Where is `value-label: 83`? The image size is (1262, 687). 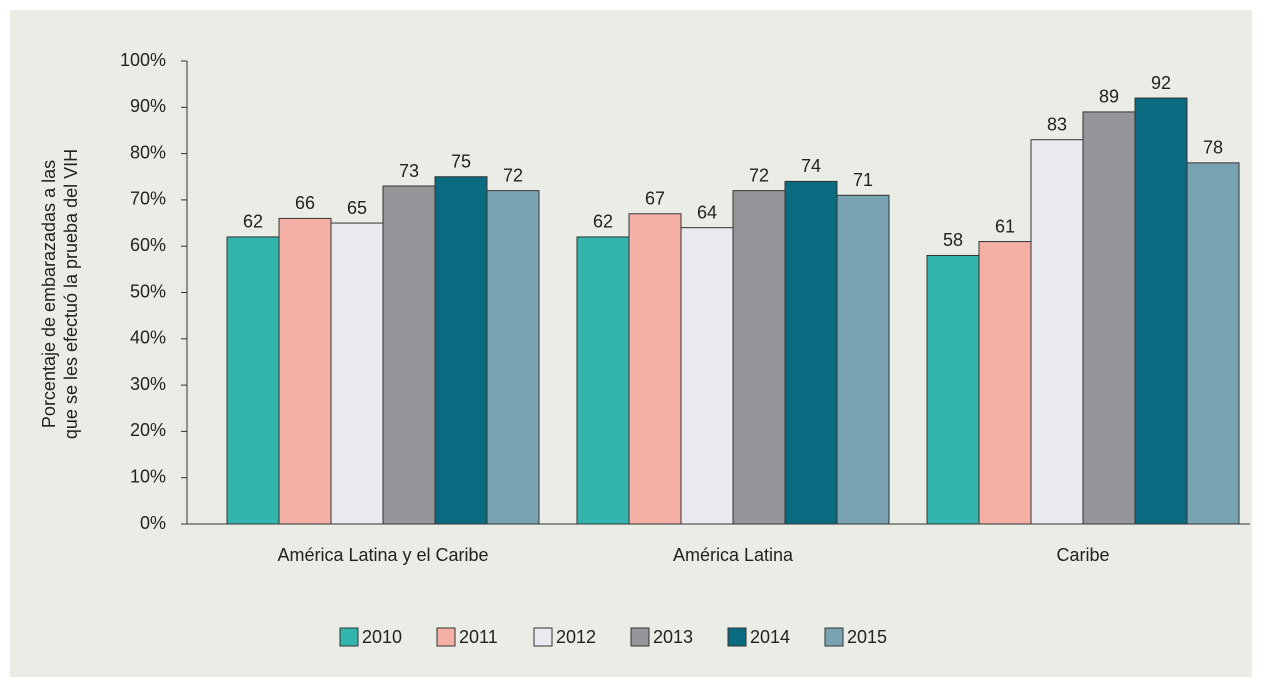
value-label: 83 is located at coordinates (1057, 124).